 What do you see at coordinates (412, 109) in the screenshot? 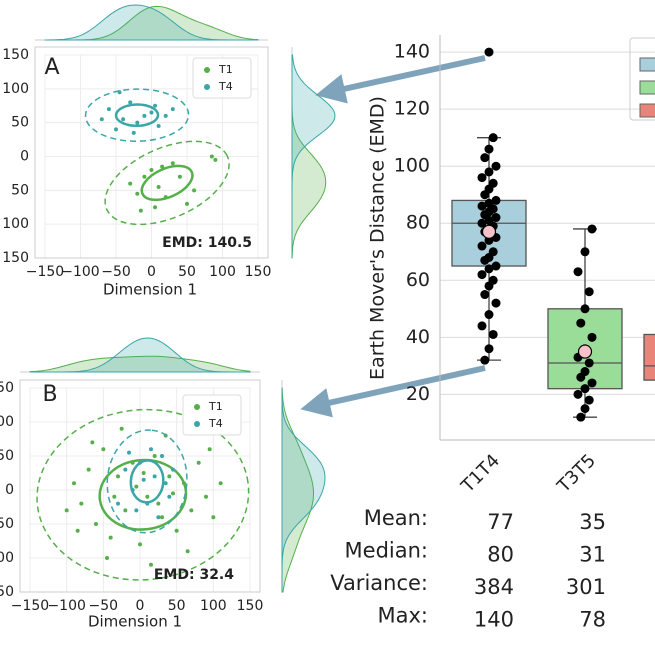
I see `y-tick-label: 120` at bounding box center [412, 109].